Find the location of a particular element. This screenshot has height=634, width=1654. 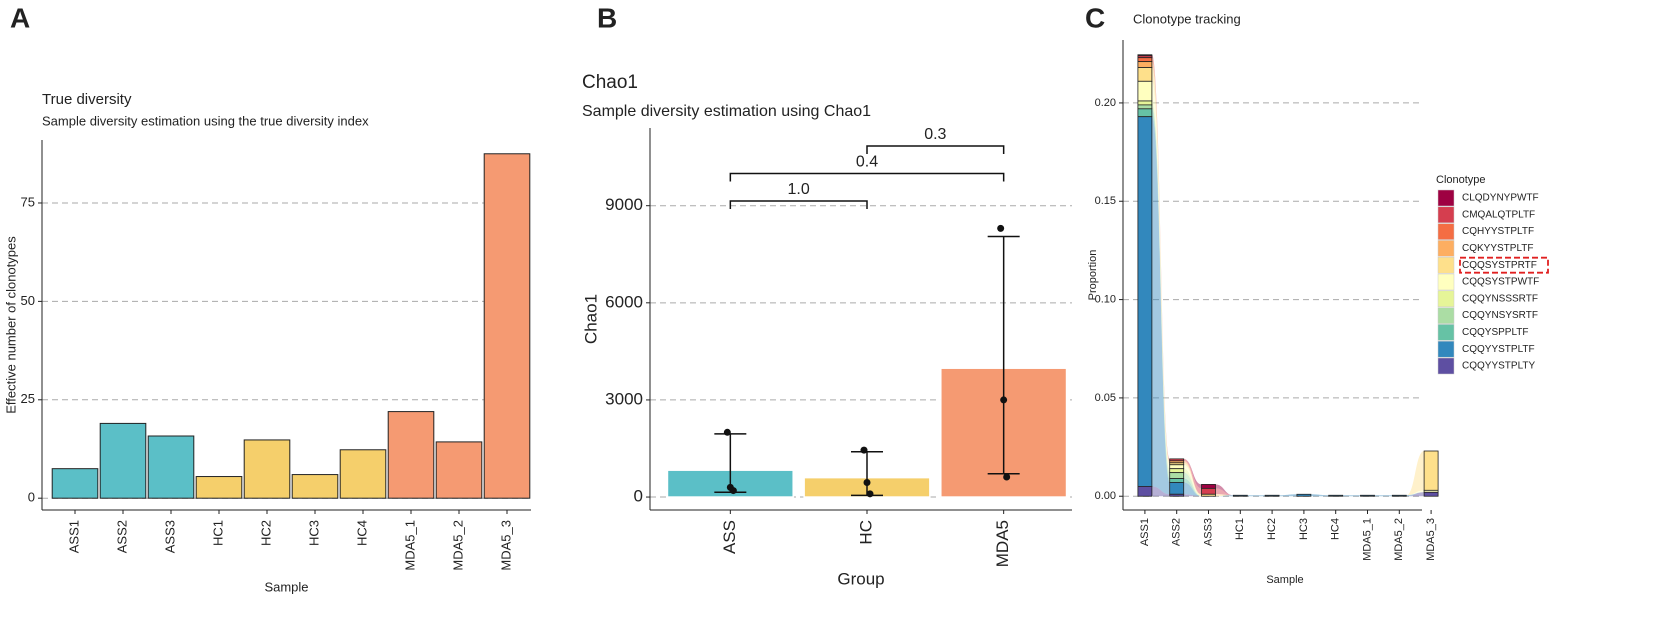

y-axis-label: Proportion is located at coordinates (1093, 275).